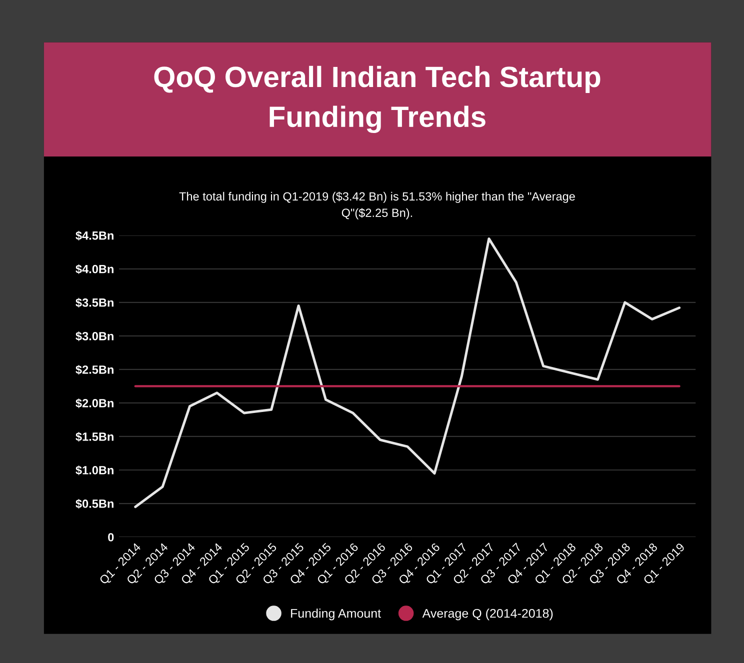 This screenshot has width=744, height=663. What do you see at coordinates (377, 206) in the screenshot?
I see `chart-subtitle: The total funding in Q1-2019 ($3.42 Bn) is 51.53% higher than the "Average Q"($2.25 Bn).` at bounding box center [377, 206].